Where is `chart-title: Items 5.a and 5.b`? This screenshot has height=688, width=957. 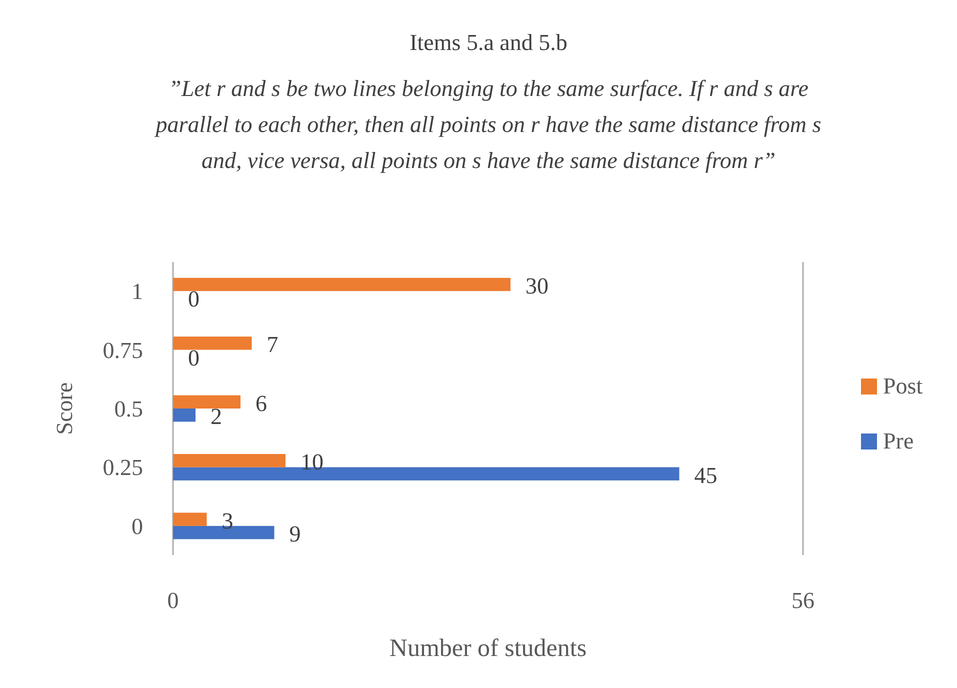 chart-title: Items 5.a and 5.b is located at coordinates (489, 42).